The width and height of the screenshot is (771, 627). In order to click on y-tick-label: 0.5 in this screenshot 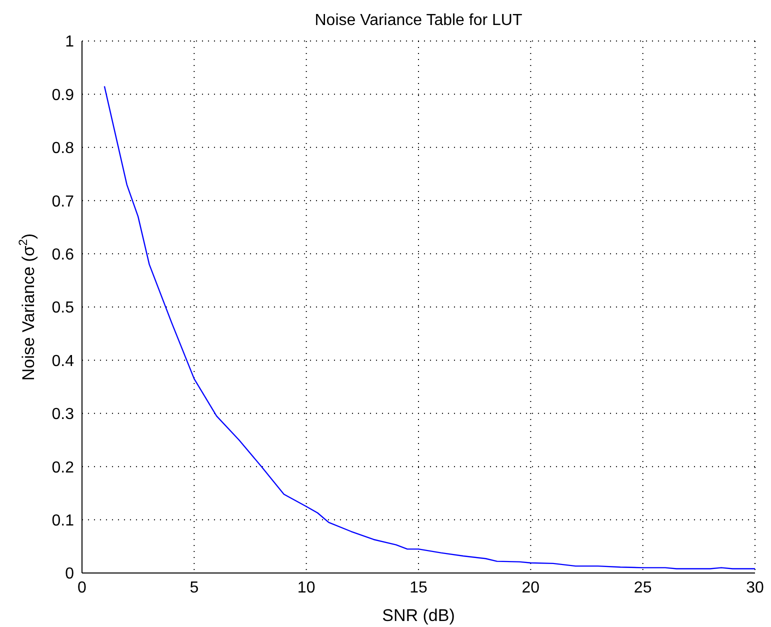, I will do `click(63, 308)`.